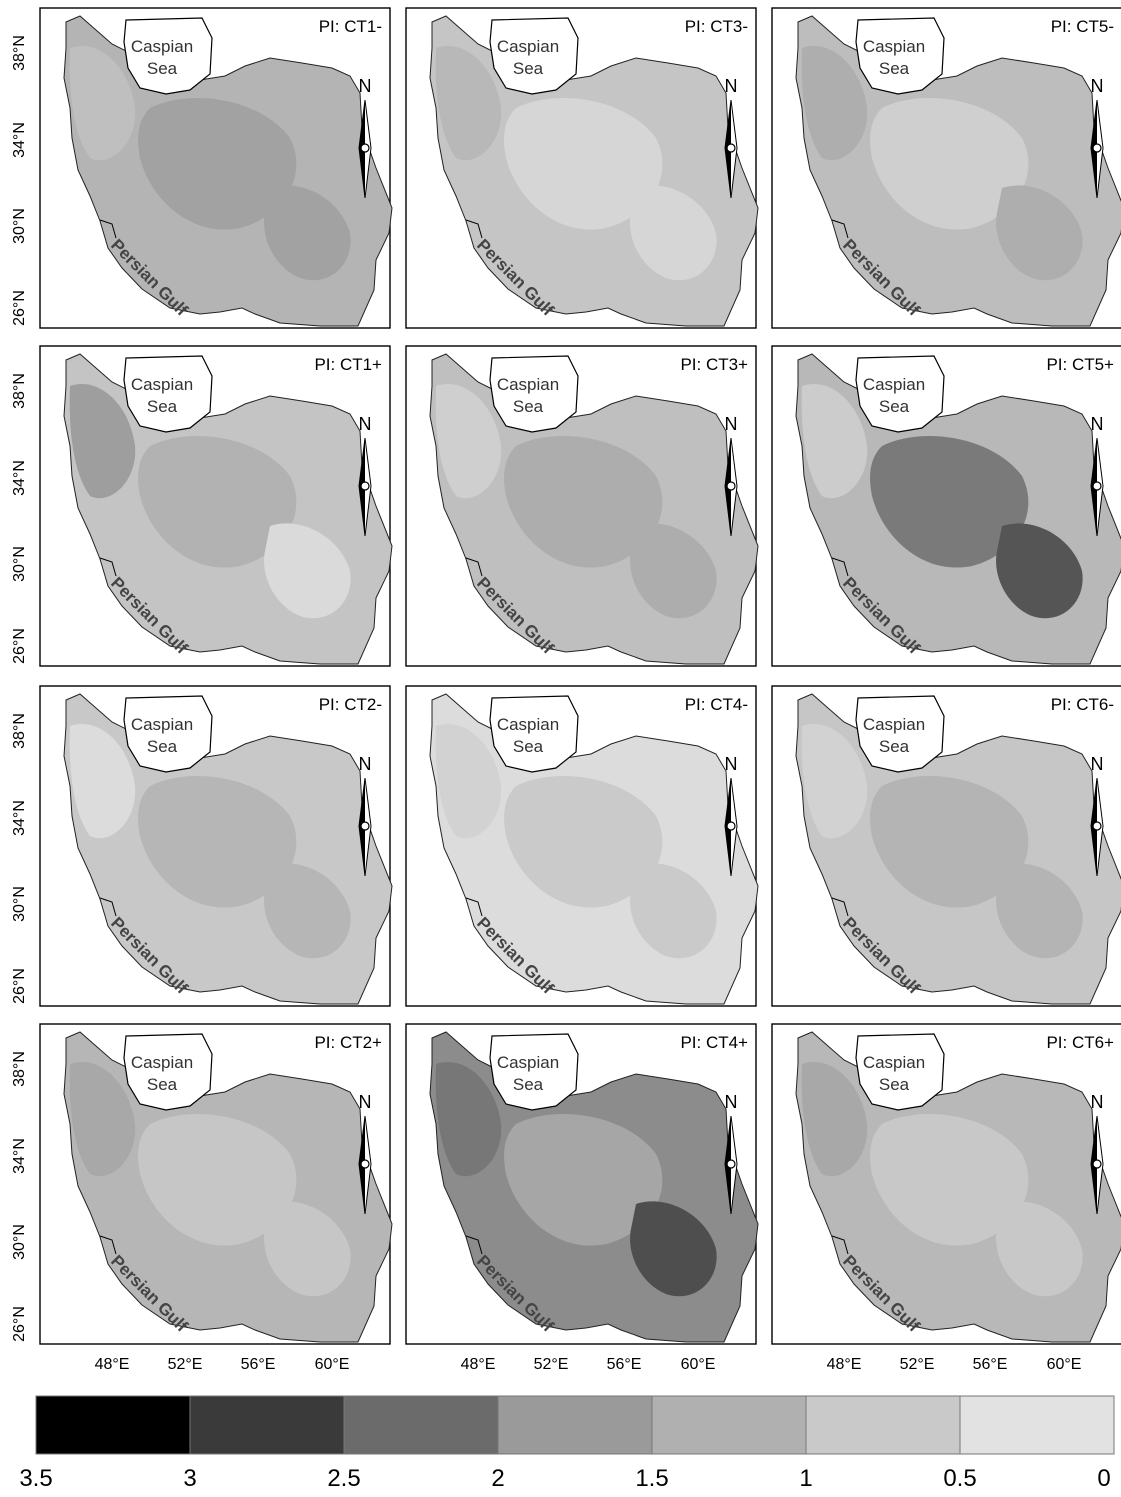  Describe the element at coordinates (332, 1364) in the screenshot. I see `longitude-tick-label: 60°E` at that location.